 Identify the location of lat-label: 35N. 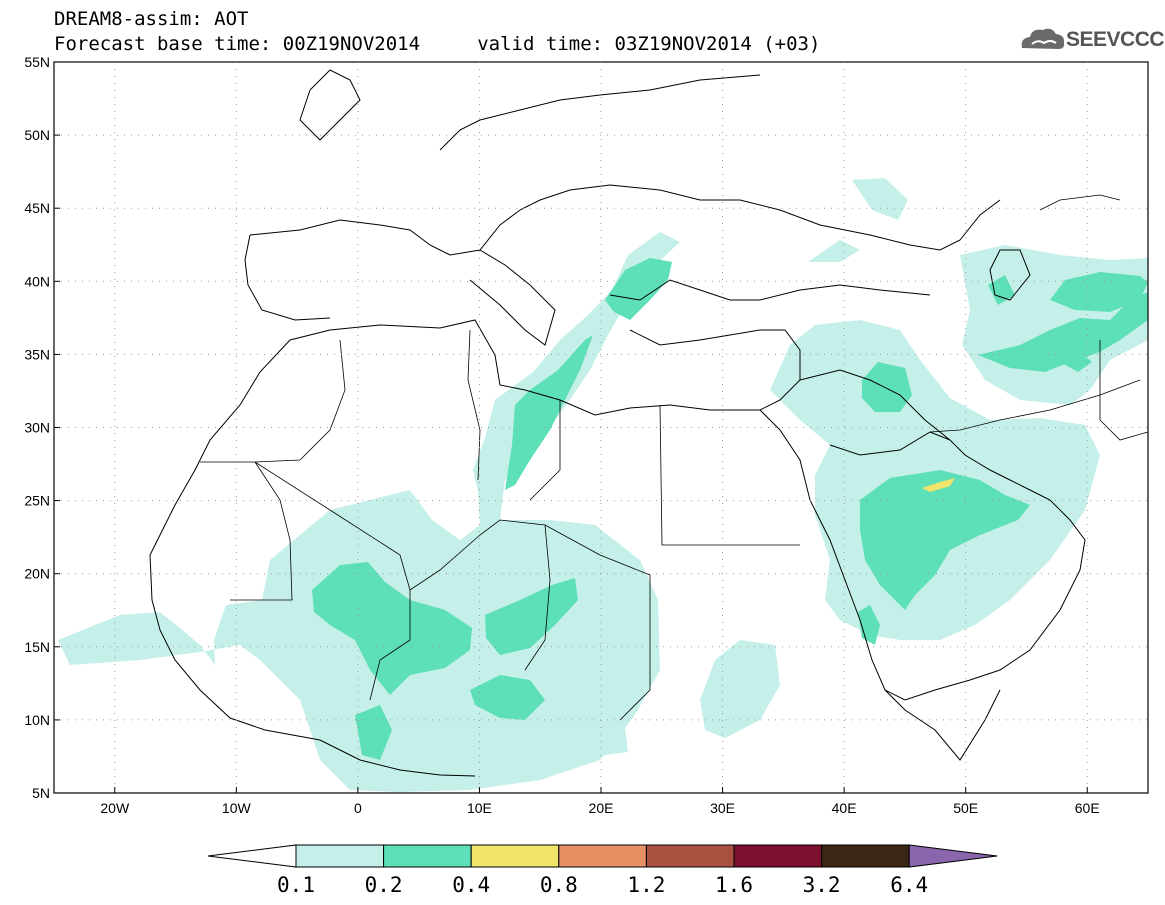
(37, 354).